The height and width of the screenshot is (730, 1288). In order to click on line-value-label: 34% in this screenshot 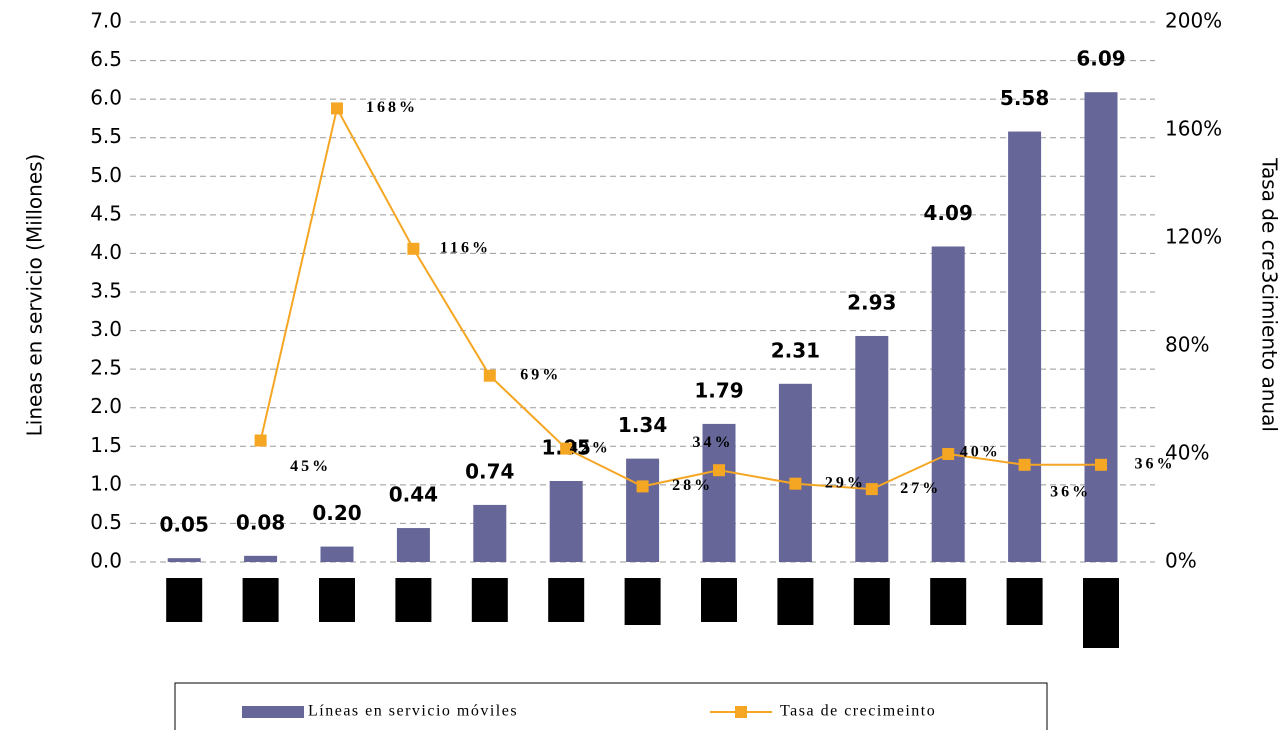, I will do `click(713, 442)`.